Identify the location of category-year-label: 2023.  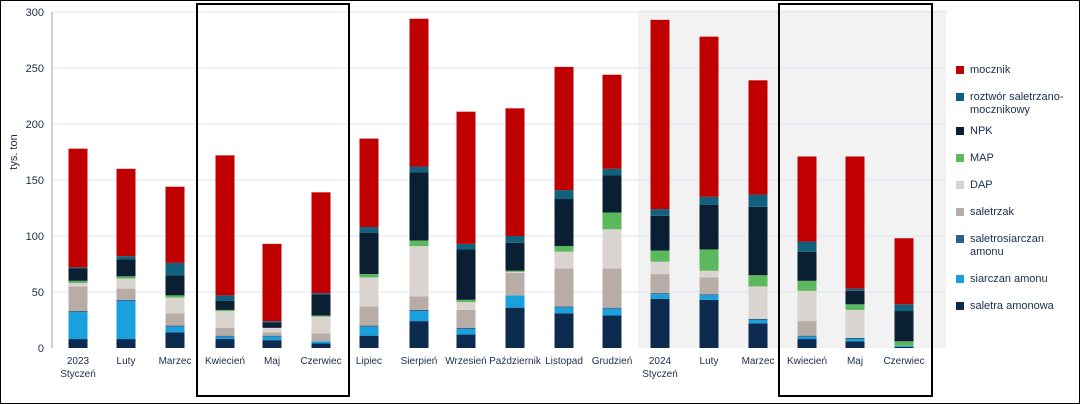
(78, 361).